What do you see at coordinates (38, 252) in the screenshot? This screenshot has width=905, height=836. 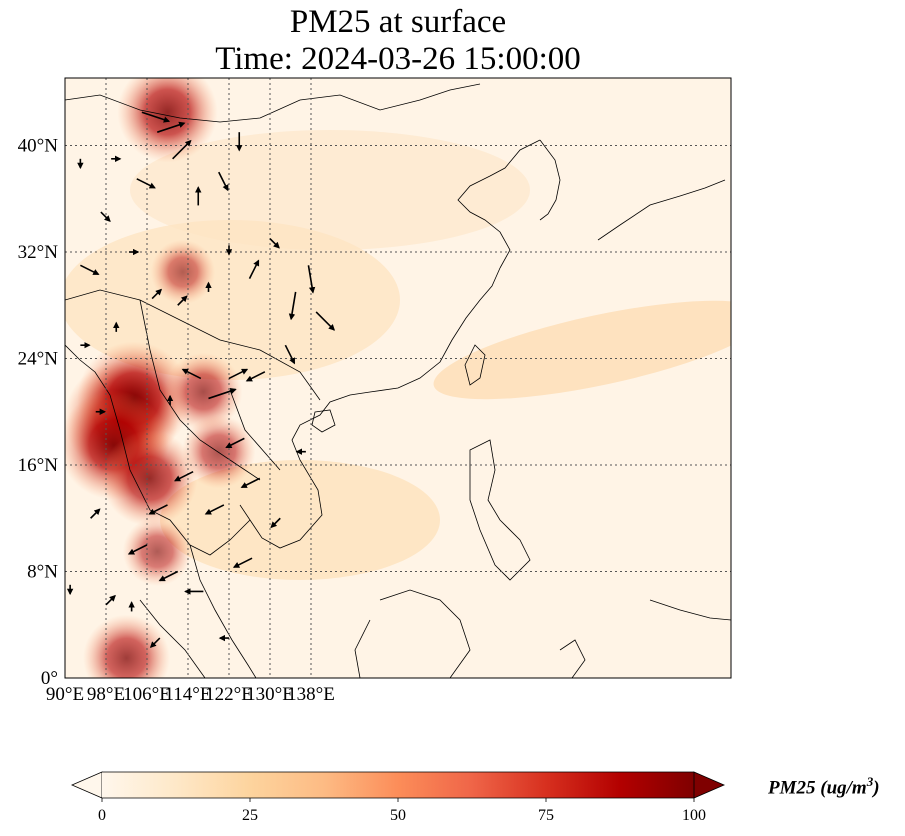 I see `lat-tick-label: 32°N` at bounding box center [38, 252].